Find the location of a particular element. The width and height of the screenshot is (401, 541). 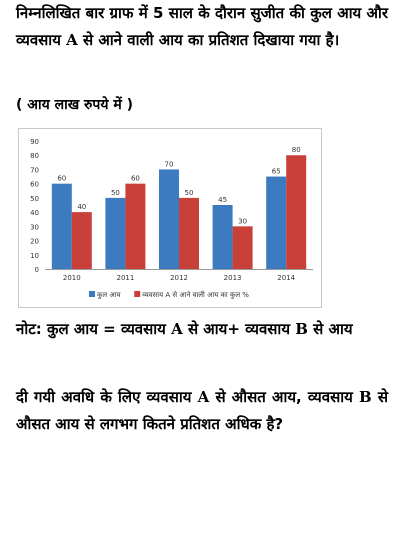

legend-swatch-business-a-pct is located at coordinates (137, 294).